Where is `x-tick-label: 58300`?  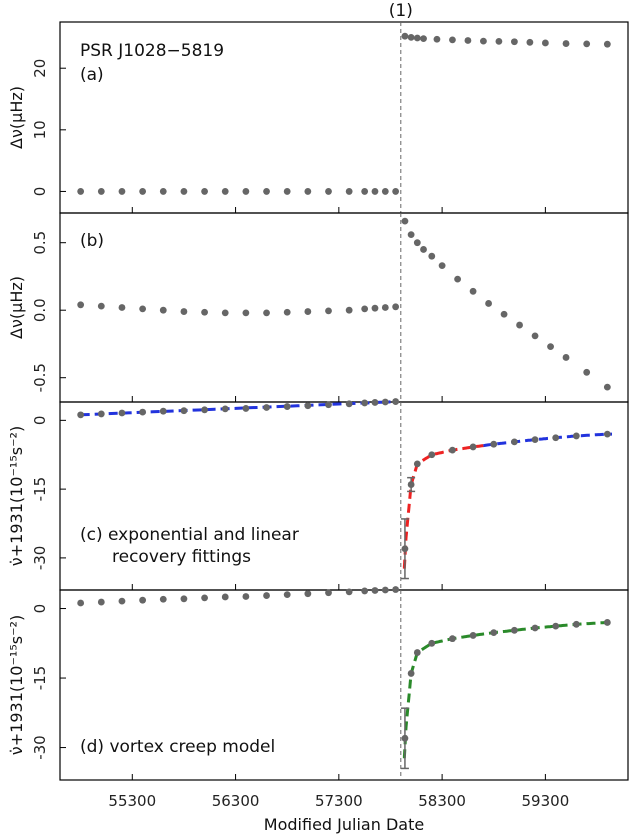 x-tick-label: 58300 is located at coordinates (442, 801).